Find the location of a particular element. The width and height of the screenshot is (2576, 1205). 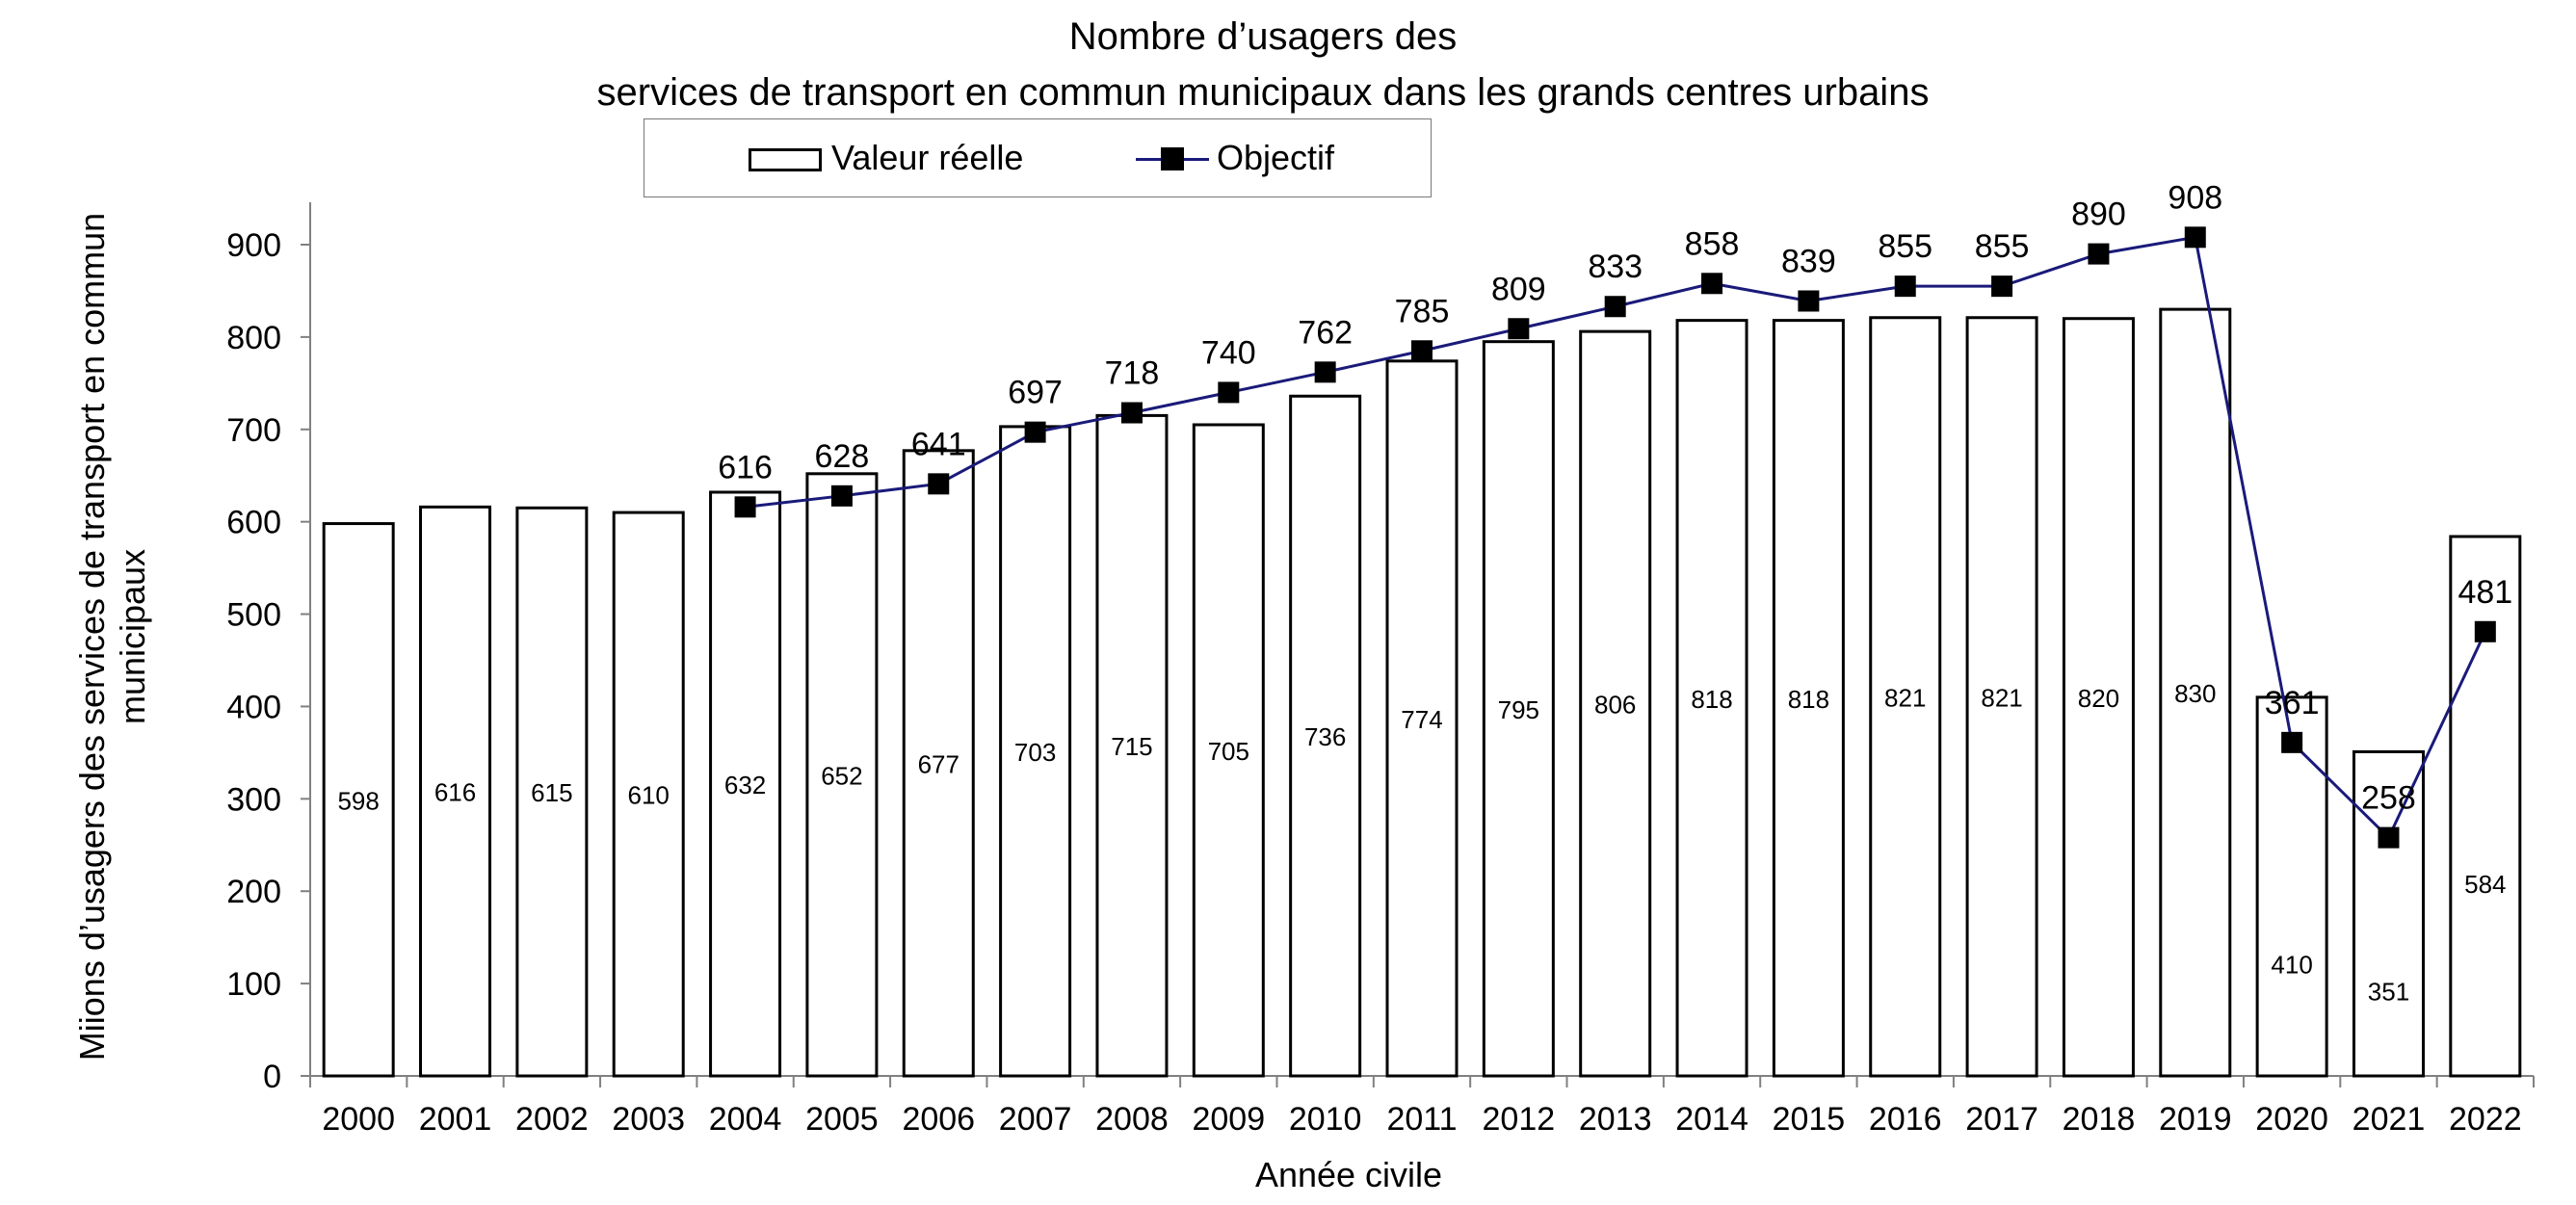

bar-data-label: 652 is located at coordinates (841, 776).